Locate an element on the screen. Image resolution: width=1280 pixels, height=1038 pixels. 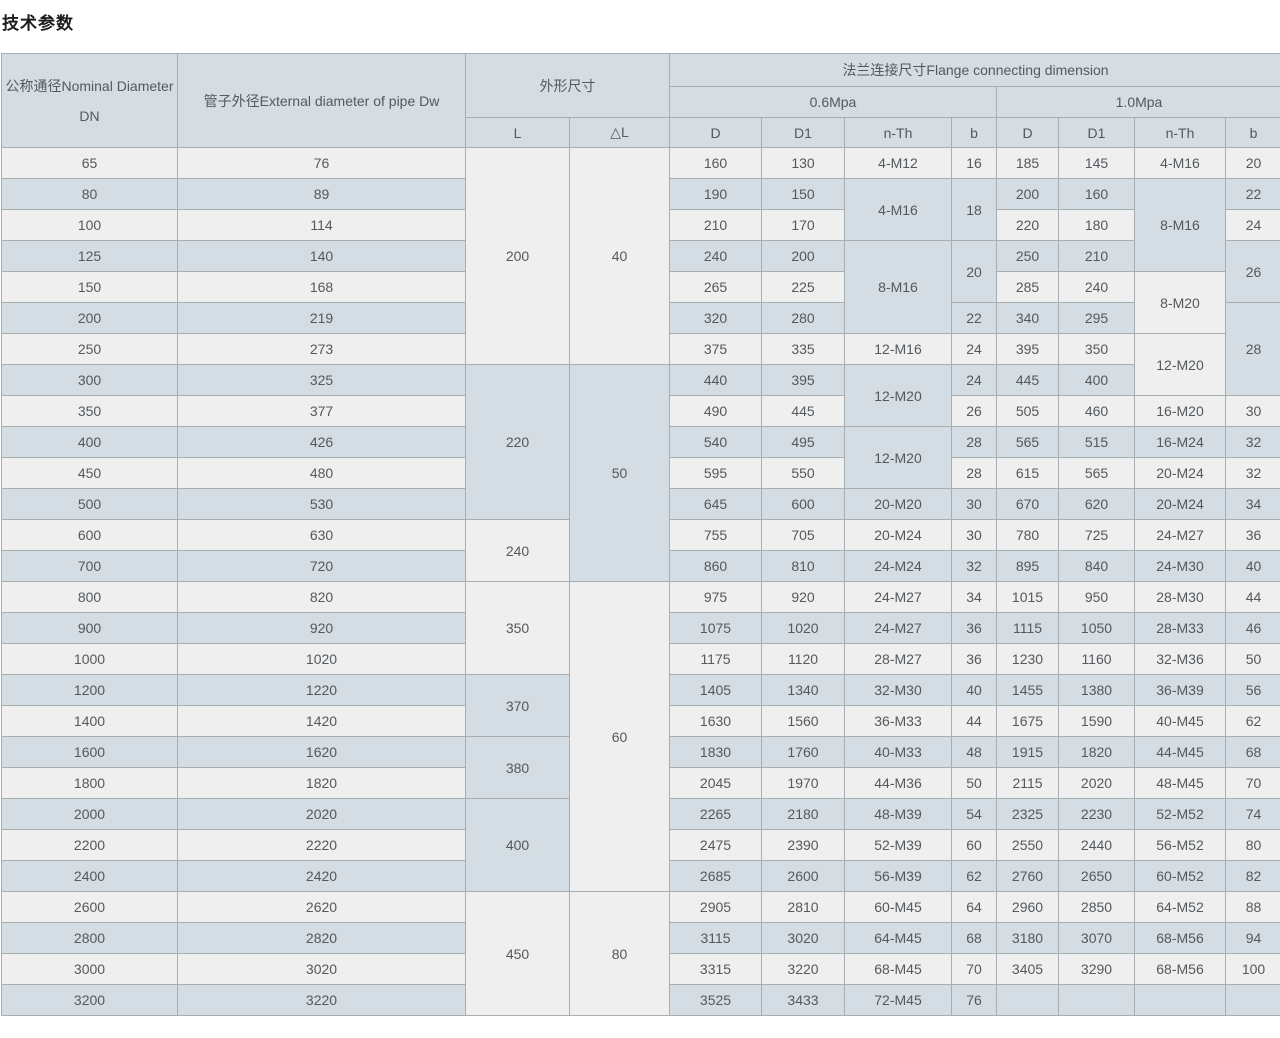
cell: 340 is located at coordinates (1028, 318).